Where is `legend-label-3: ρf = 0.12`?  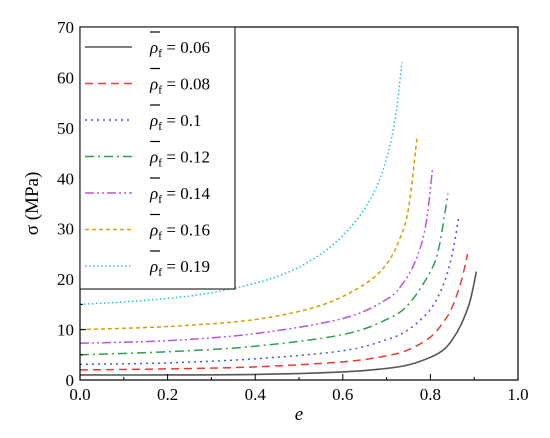
legend-label-3: ρf = 0.12 is located at coordinates (179, 159).